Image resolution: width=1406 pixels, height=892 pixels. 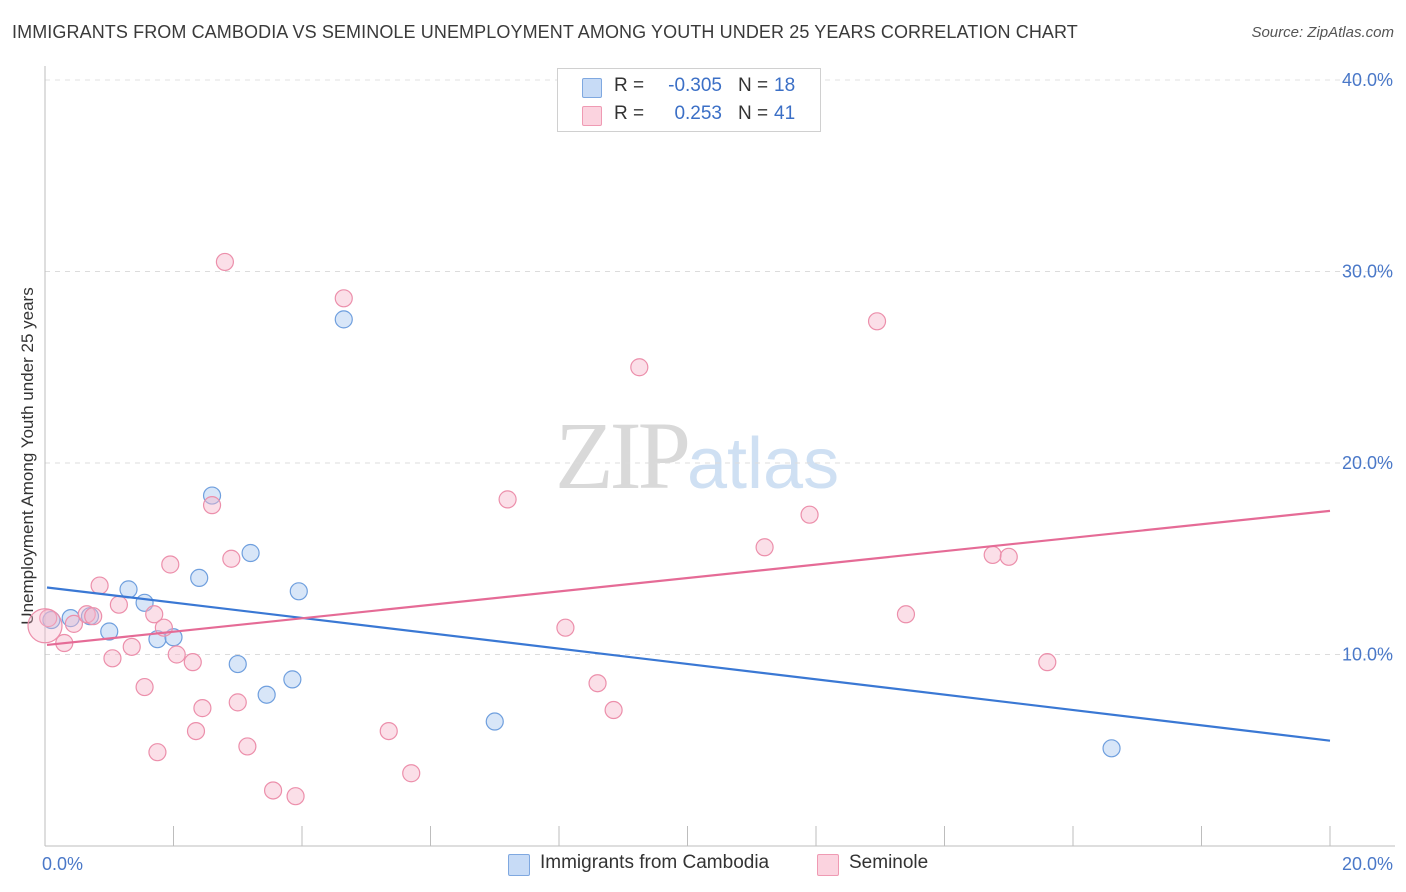 I want to click on stats-box: R = -0.305 N = 18 R = 0.253 N = 41, so click(x=689, y=100).